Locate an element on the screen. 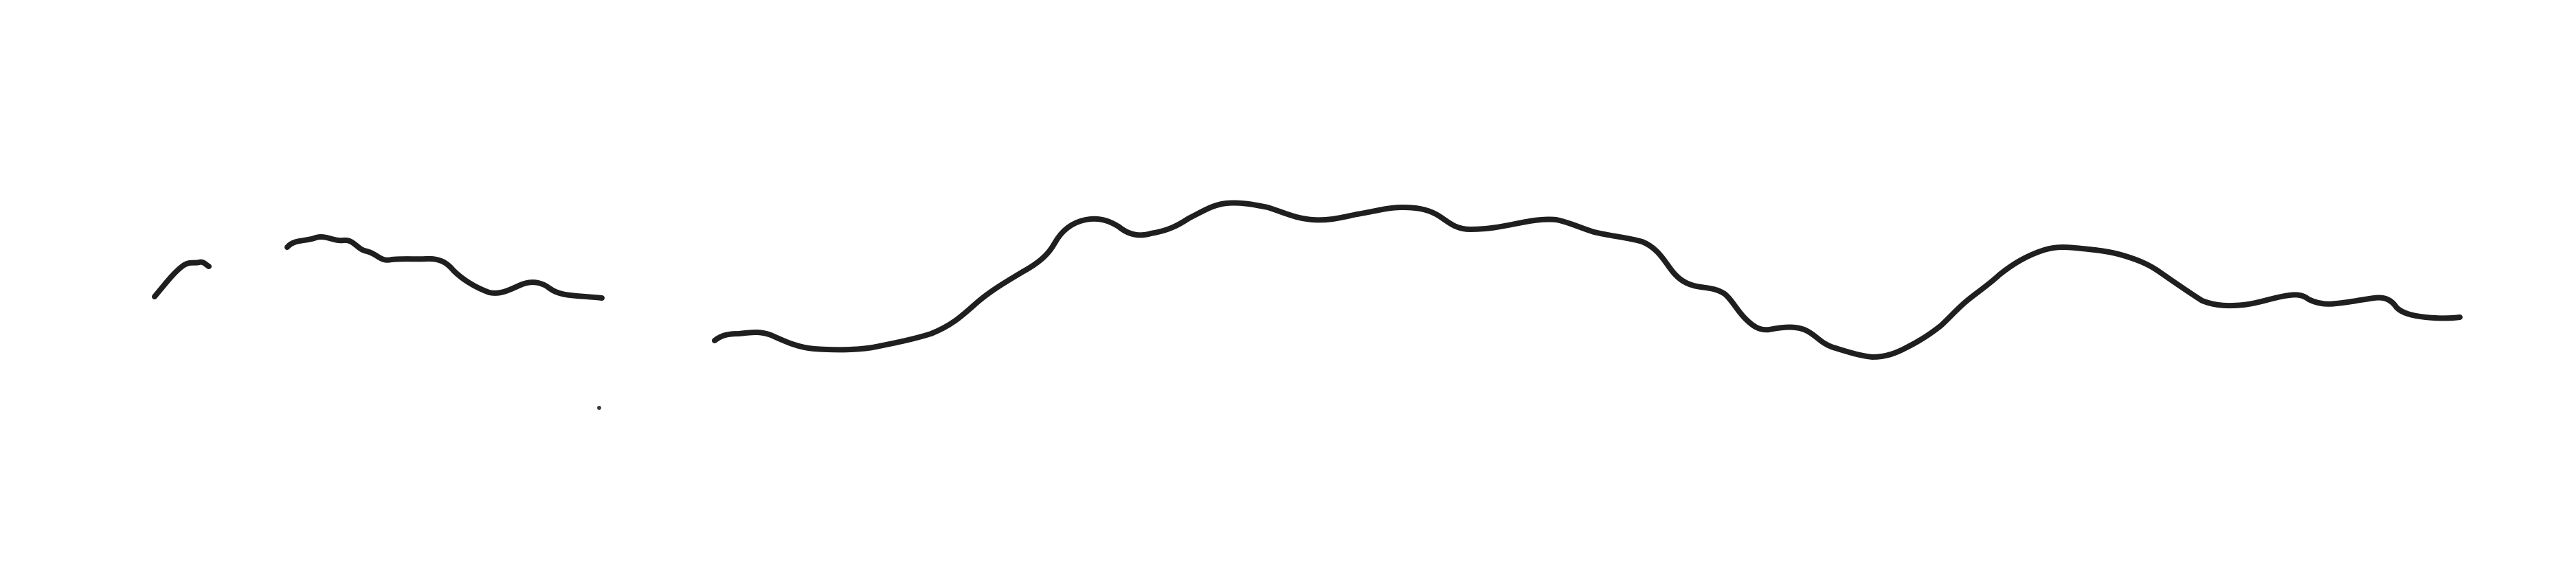 The height and width of the screenshot is (585, 2576). left-wavy-stroke is located at coordinates (444, 267).